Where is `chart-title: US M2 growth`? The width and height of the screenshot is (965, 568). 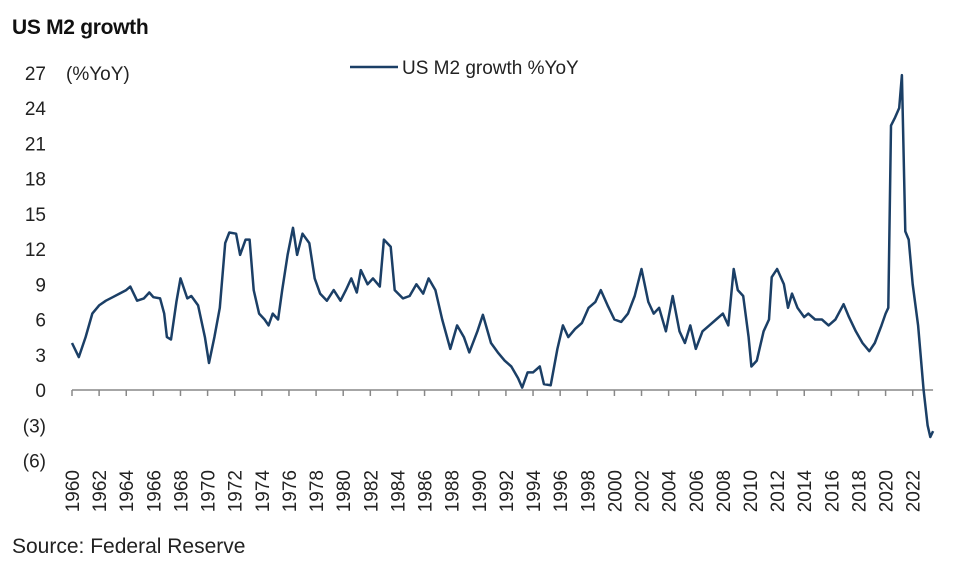 chart-title: US M2 growth is located at coordinates (80, 27).